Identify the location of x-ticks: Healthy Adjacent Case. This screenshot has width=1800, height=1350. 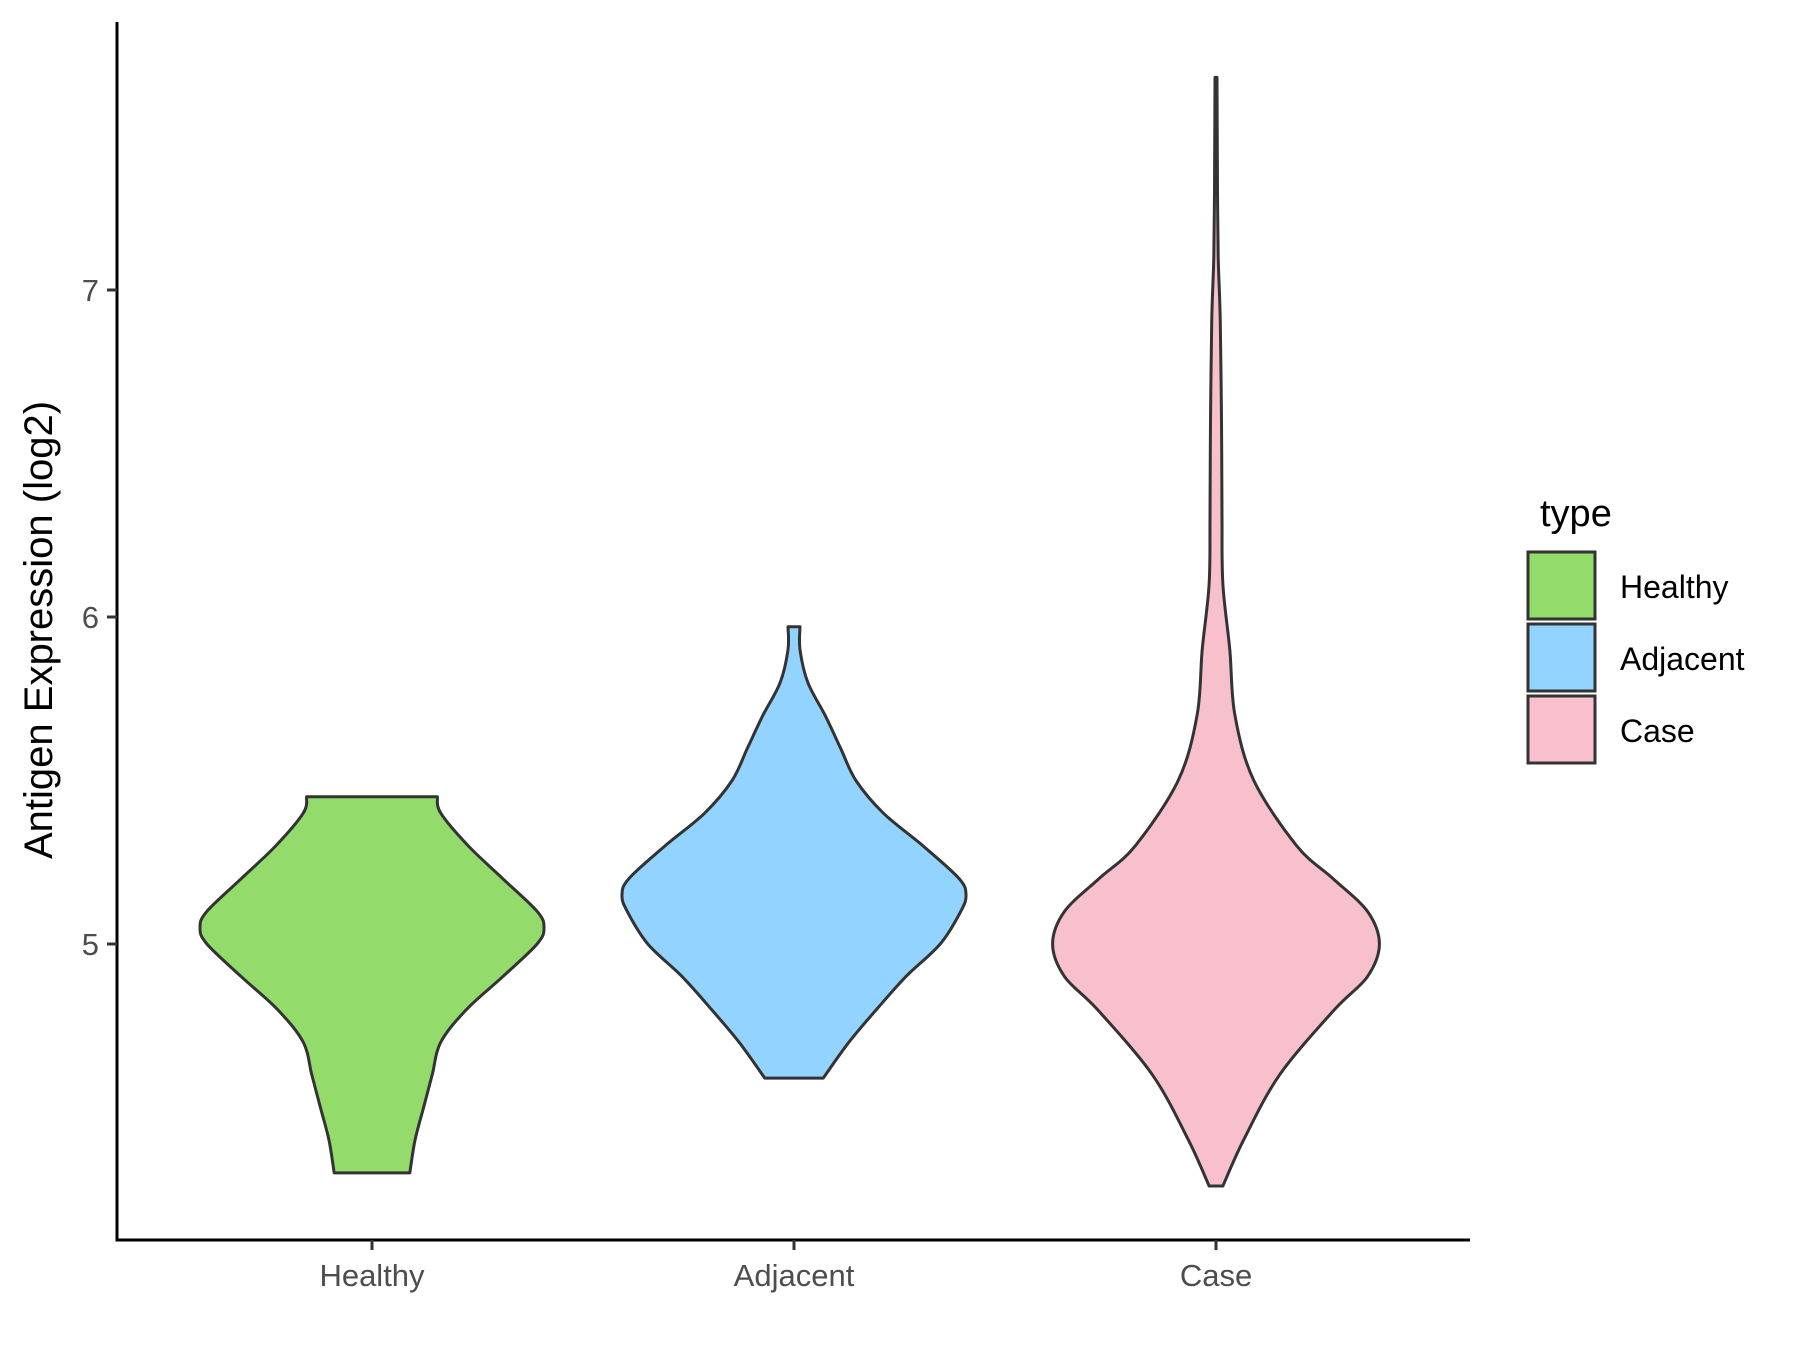
(785, 1266).